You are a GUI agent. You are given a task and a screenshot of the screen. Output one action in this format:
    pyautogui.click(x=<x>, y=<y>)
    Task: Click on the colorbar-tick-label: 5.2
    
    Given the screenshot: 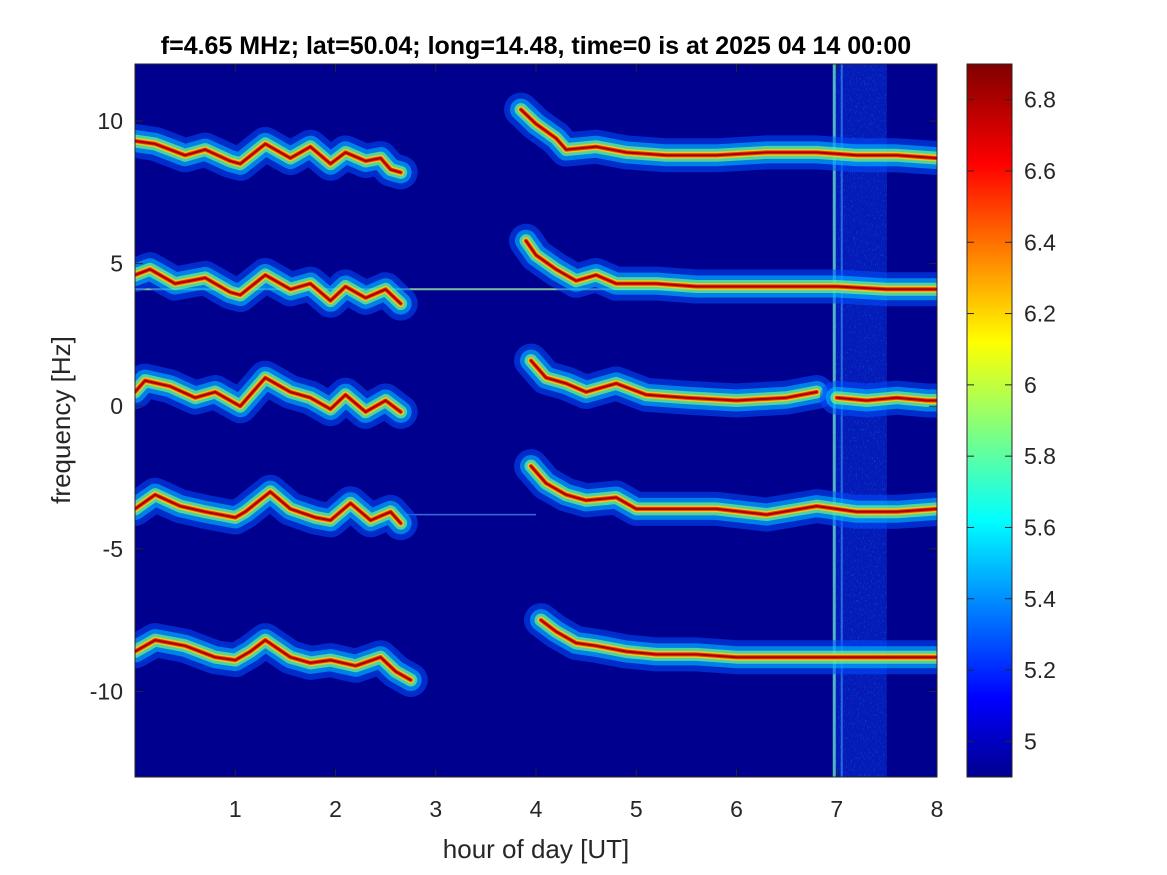 What is the action you would take?
    pyautogui.click(x=1040, y=670)
    